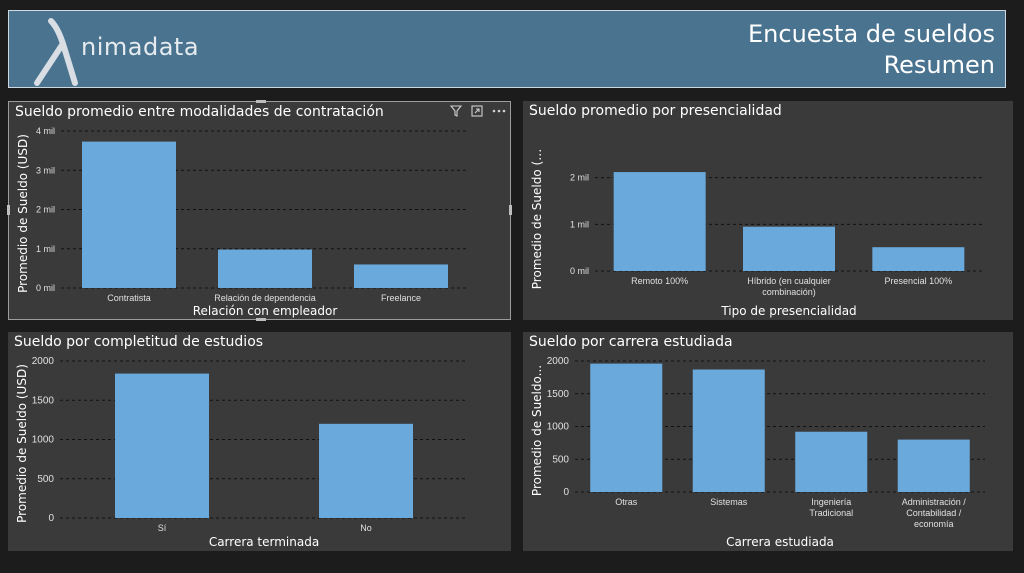  What do you see at coordinates (871, 50) in the screenshot?
I see `report-title-block: Encuesta de sueldos Resumen` at bounding box center [871, 50].